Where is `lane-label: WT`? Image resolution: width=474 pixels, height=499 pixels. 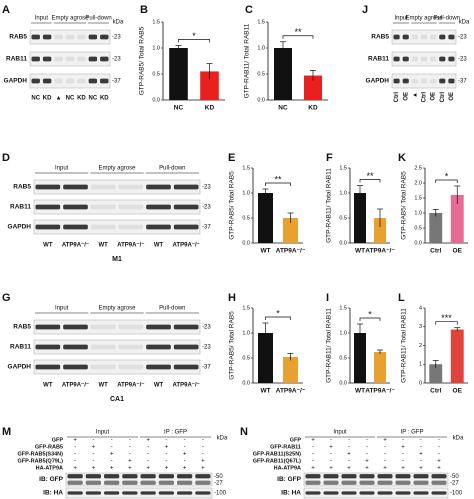
lane-label: WT is located at coordinates (104, 246).